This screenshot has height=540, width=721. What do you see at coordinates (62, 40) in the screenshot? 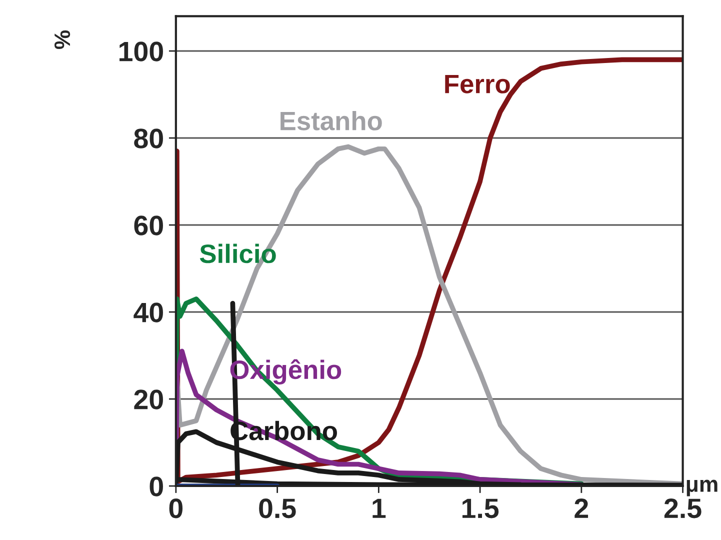
I see `y-axis-title: %` at bounding box center [62, 40].